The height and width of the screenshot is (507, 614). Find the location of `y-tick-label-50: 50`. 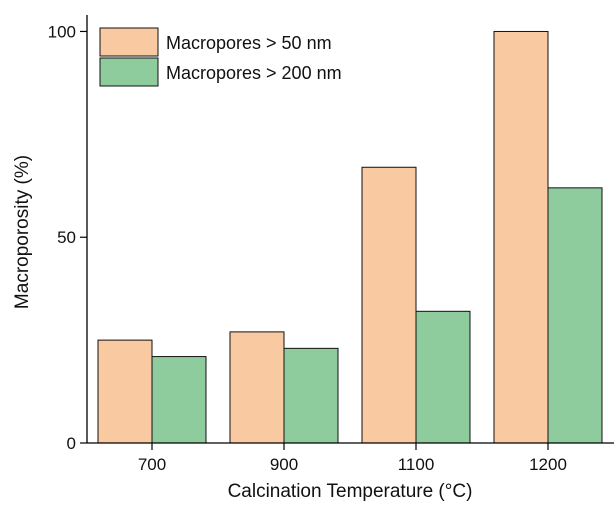

y-tick-label-50: 50 is located at coordinates (66, 237).